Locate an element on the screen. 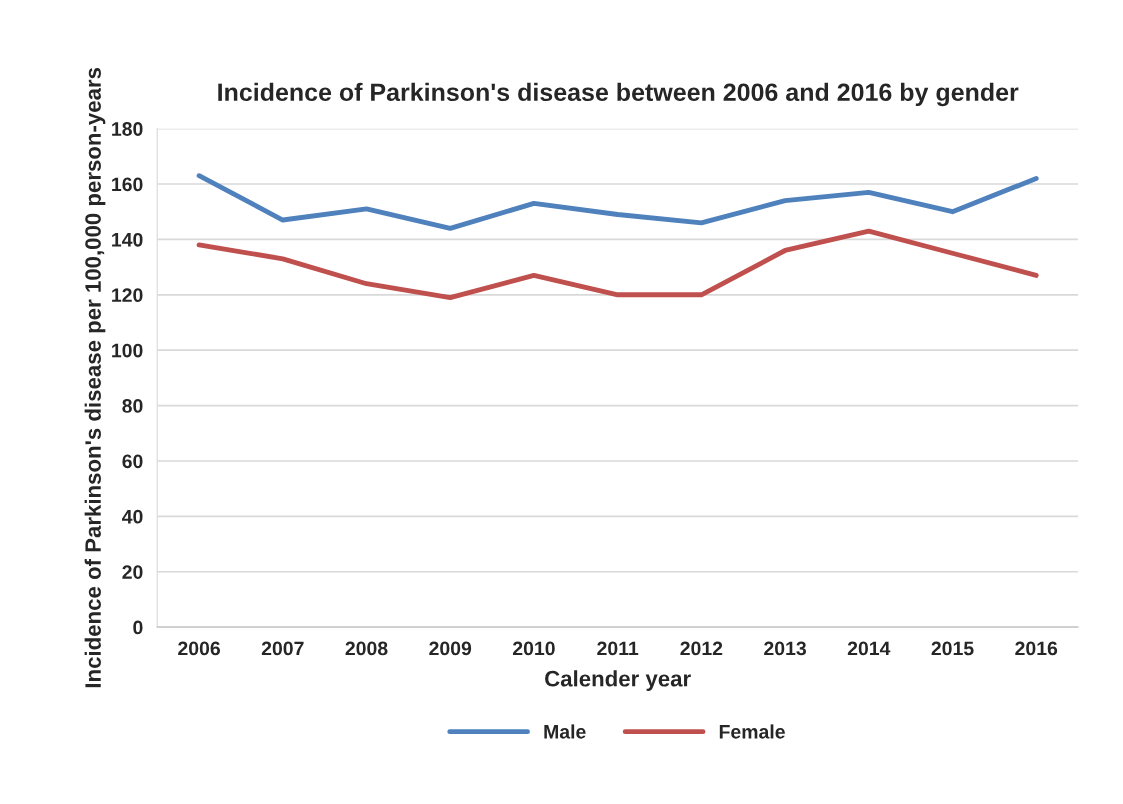 This screenshot has height=804, width=1123. x-tick-label: 2014 is located at coordinates (869, 648).